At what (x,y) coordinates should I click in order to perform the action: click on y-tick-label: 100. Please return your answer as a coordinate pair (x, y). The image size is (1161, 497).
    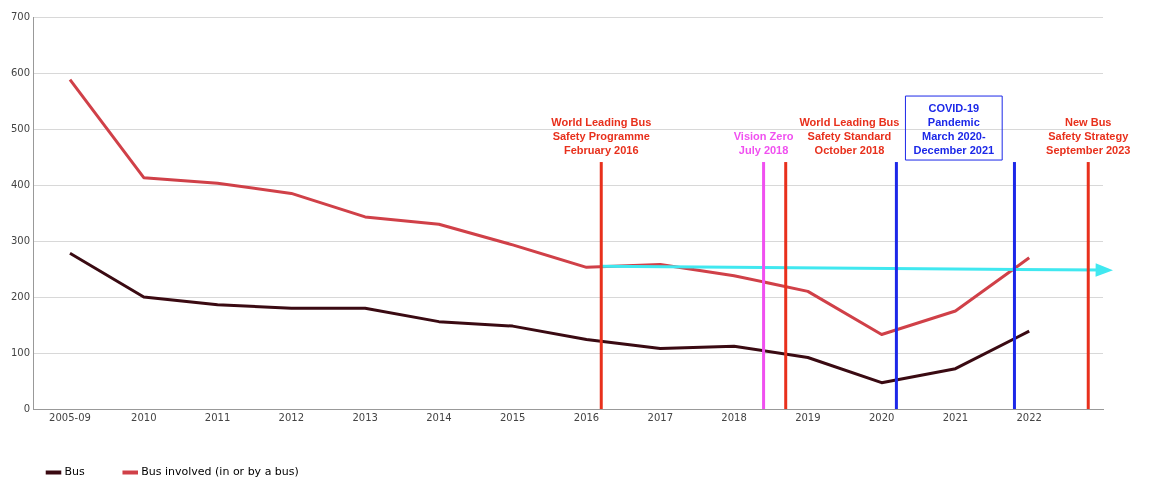
    Looking at the image, I should click on (20, 352).